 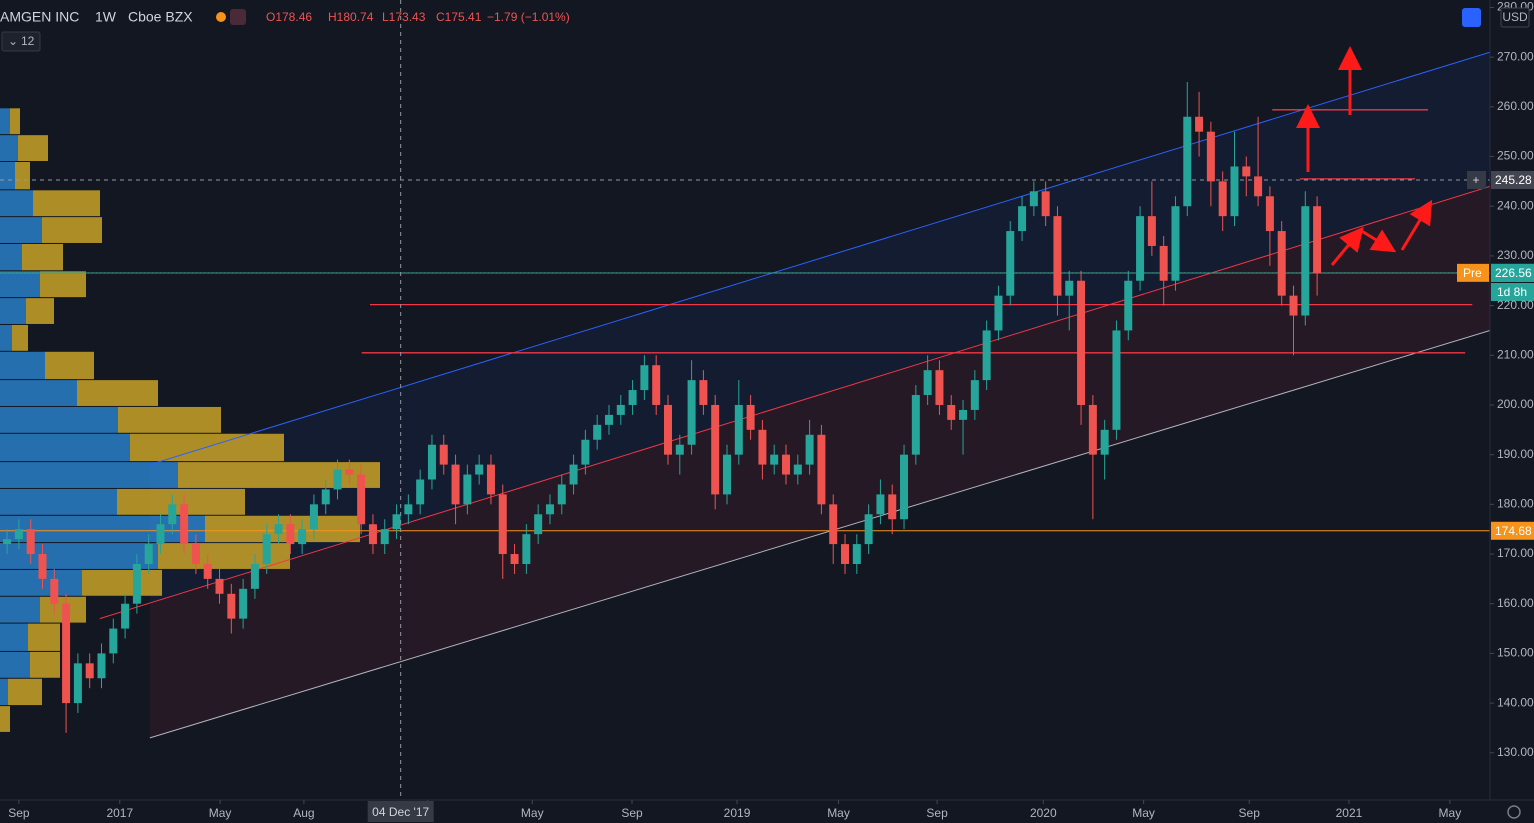 I want to click on price-label: 226.56, so click(x=1513, y=273).